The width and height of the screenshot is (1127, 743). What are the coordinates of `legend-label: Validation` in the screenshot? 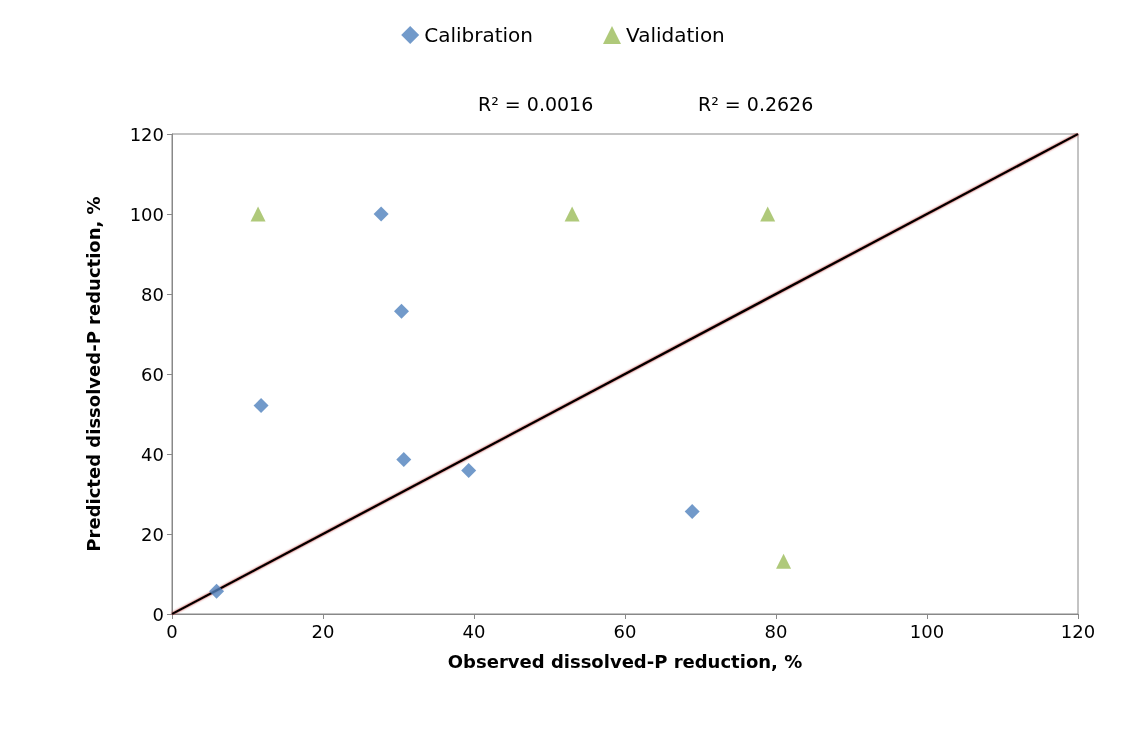 It's located at (675, 35).